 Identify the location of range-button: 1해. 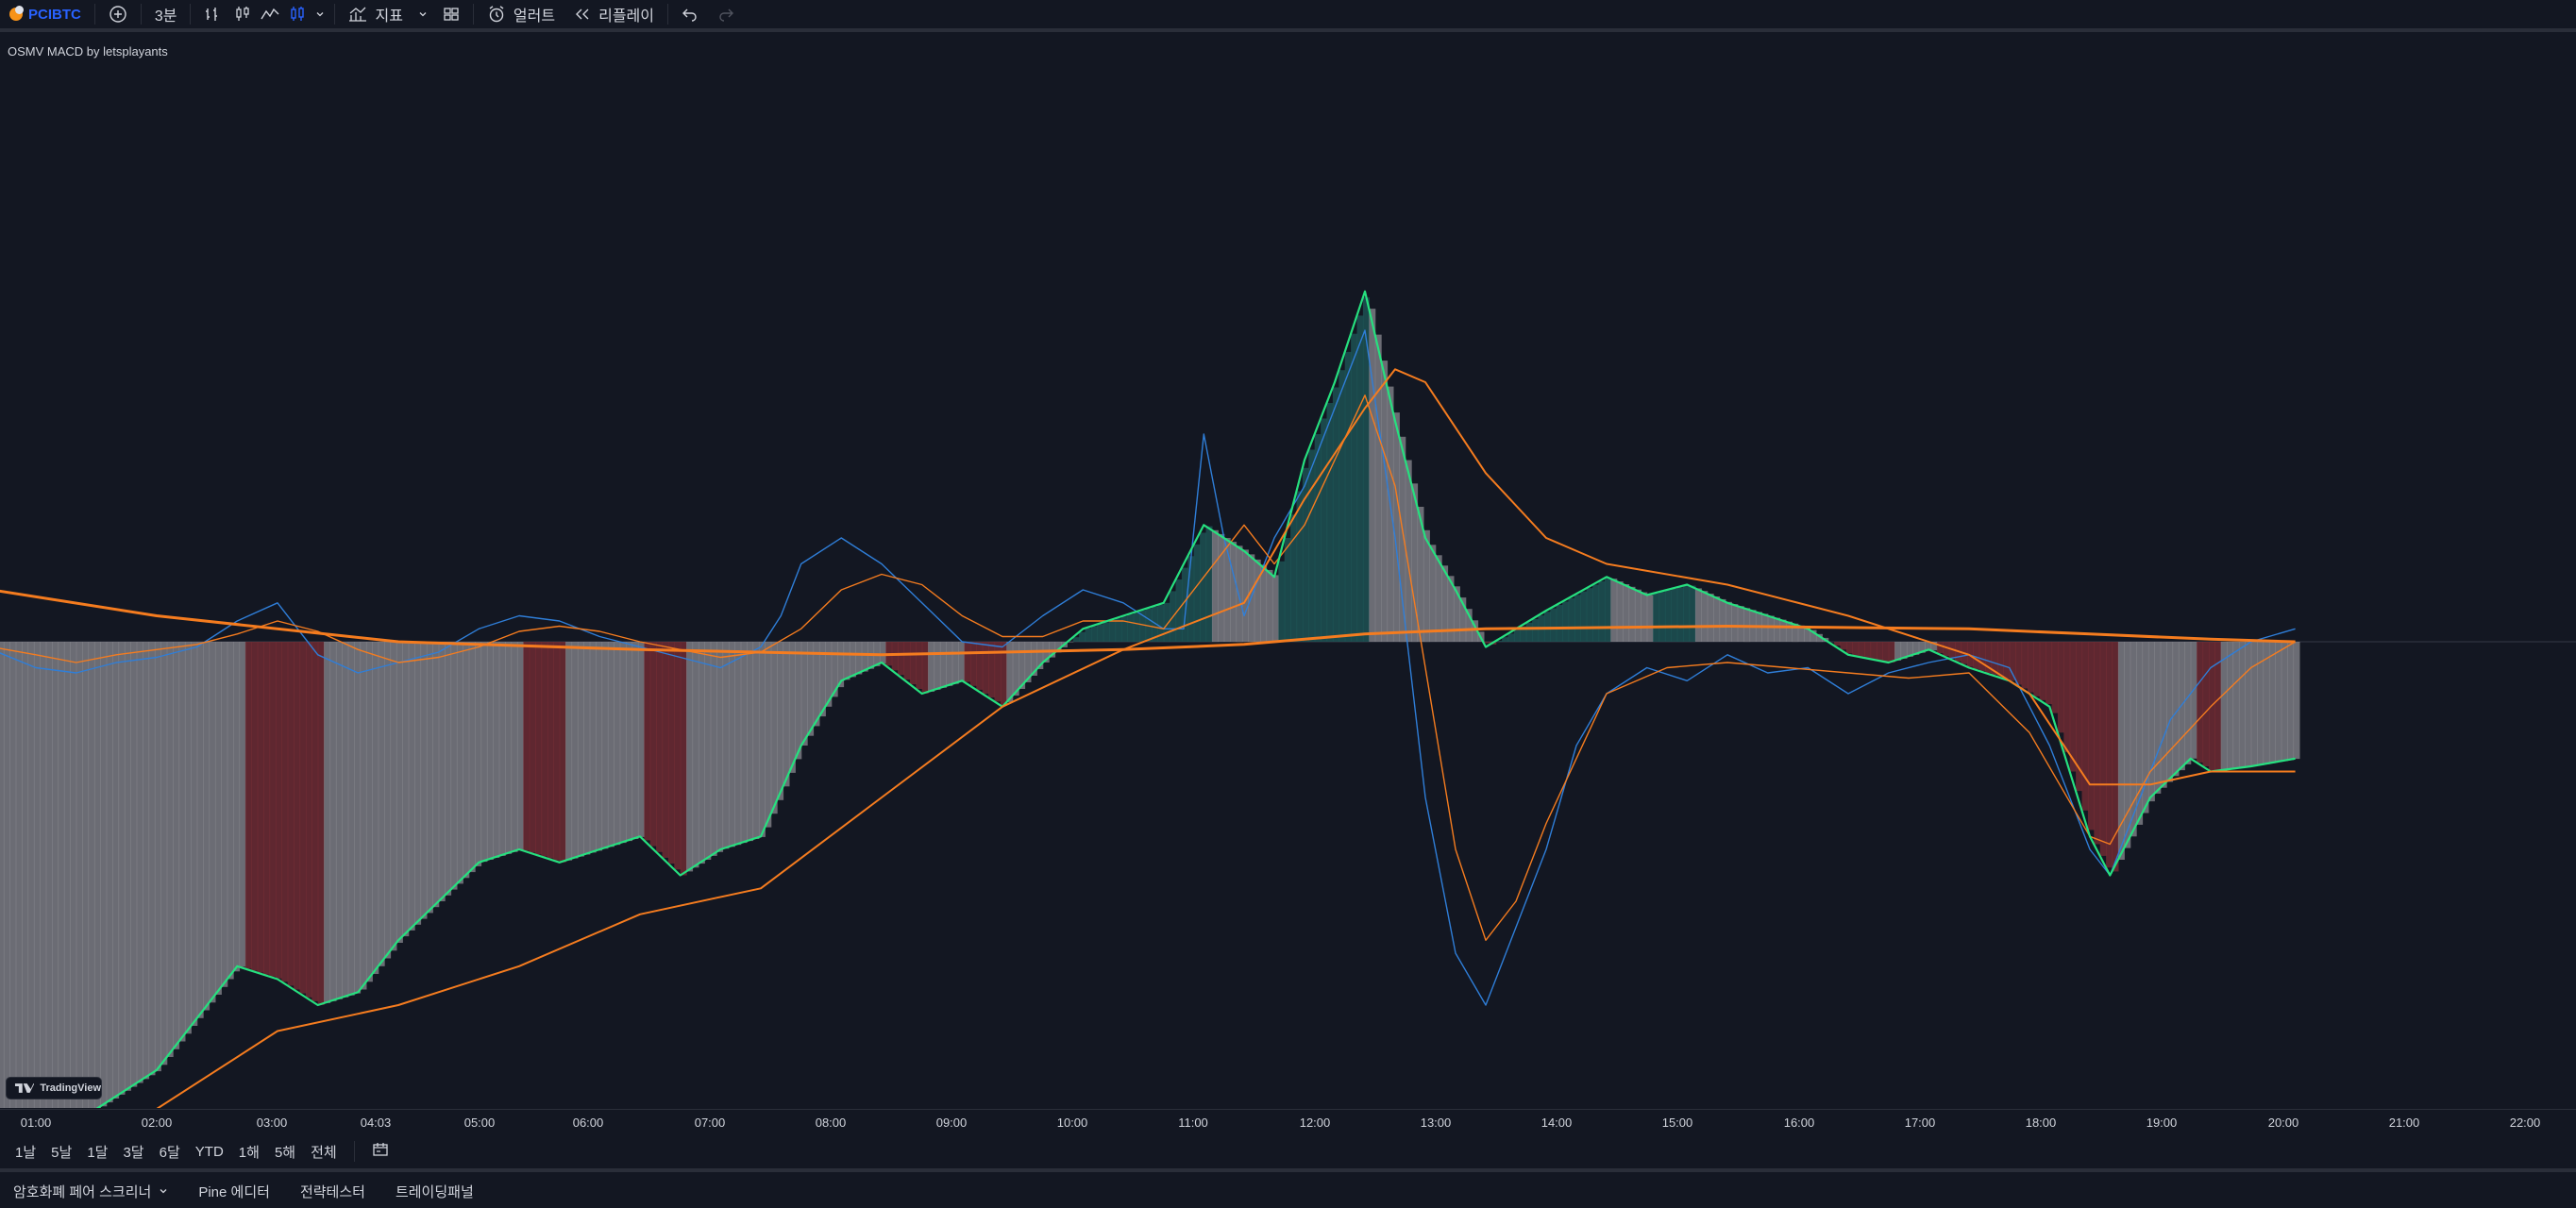
(249, 1152).